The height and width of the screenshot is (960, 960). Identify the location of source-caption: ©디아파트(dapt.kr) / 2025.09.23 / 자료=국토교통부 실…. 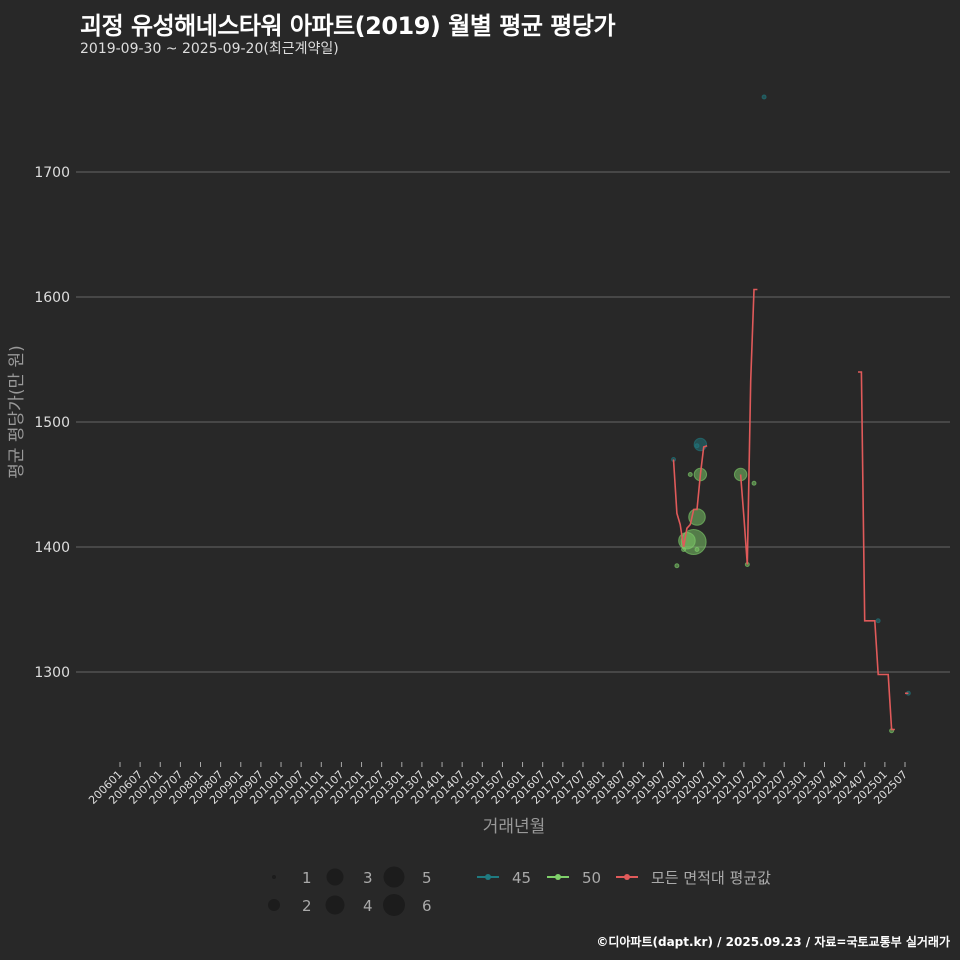
(773, 942).